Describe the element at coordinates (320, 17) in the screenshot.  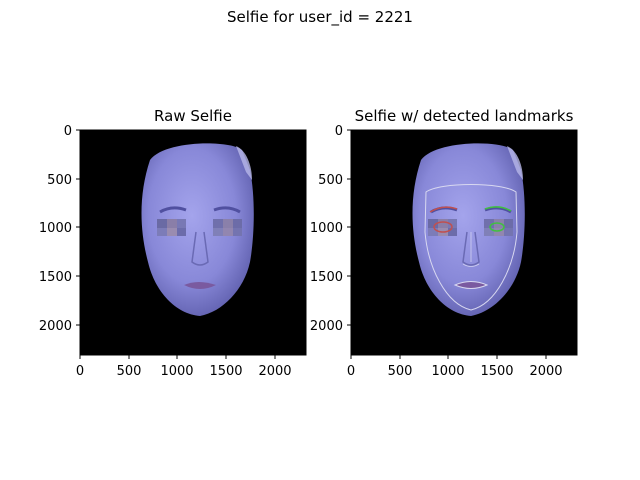
I see `figure-title: Selfie for user_id = 2221` at that location.